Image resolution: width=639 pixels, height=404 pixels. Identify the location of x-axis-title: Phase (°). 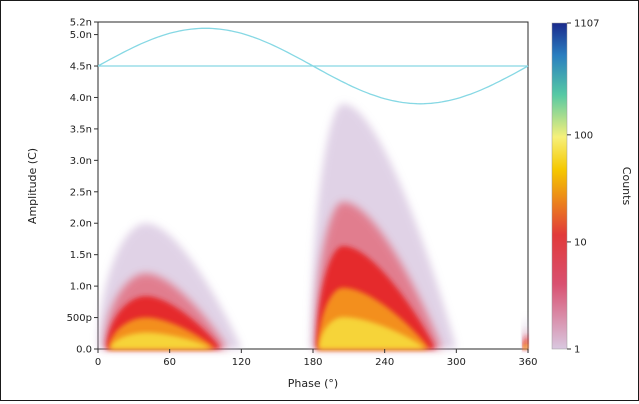
(313, 383).